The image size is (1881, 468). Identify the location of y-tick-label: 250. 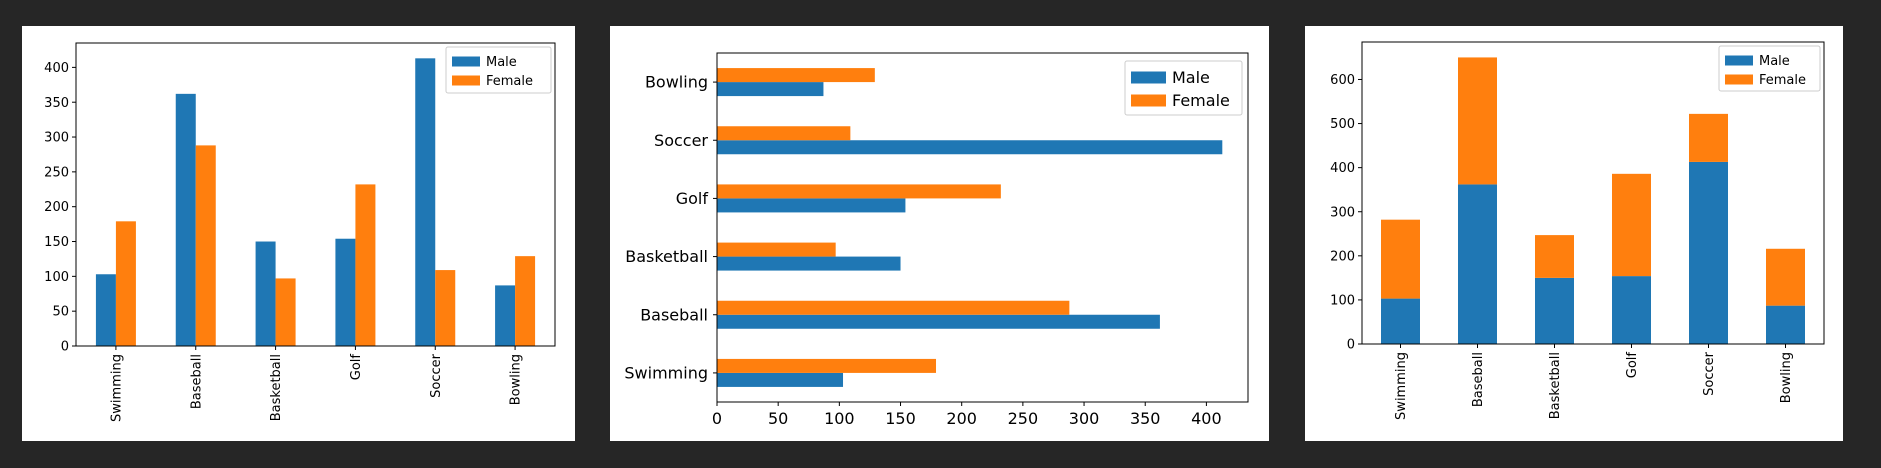
(56, 172).